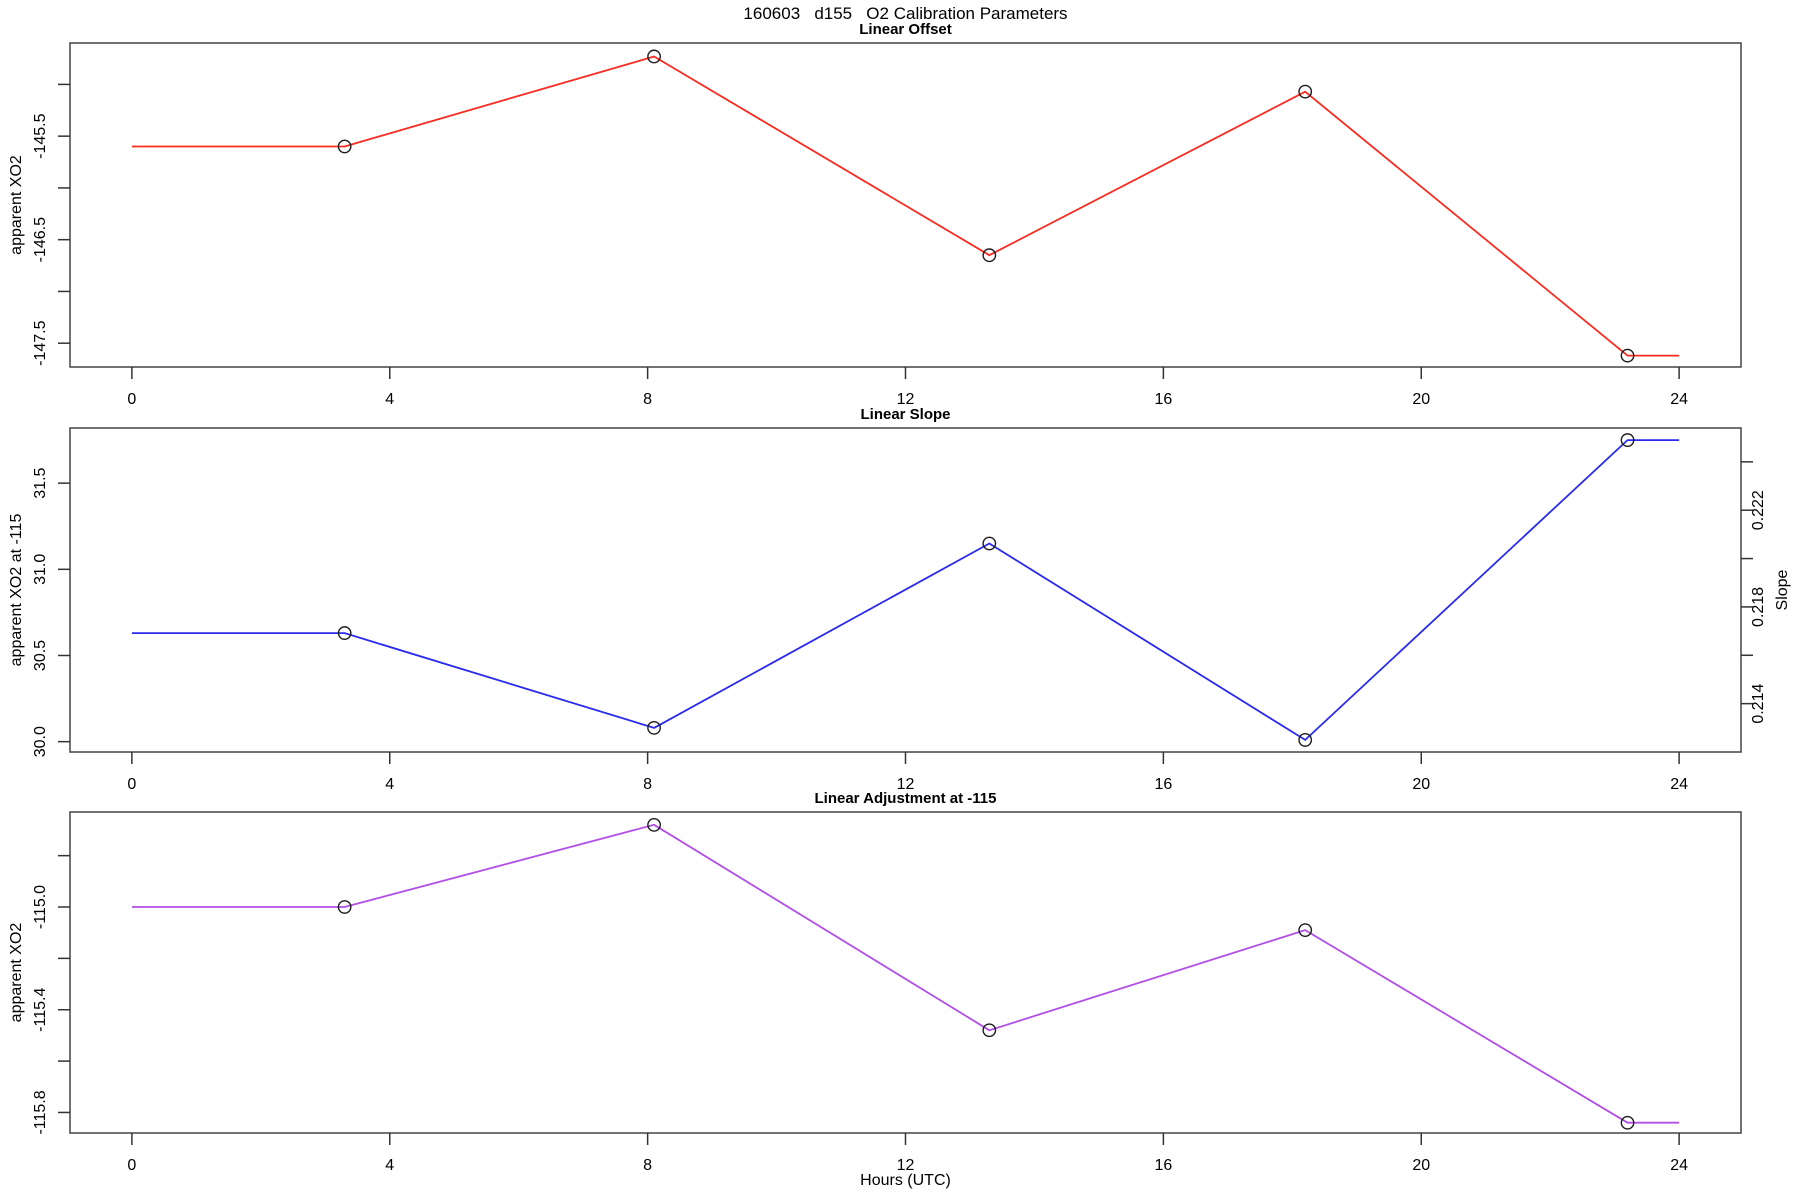 The width and height of the screenshot is (1800, 1200). Describe the element at coordinates (1782, 589) in the screenshot. I see `right-y-axis-label: Slope` at that location.